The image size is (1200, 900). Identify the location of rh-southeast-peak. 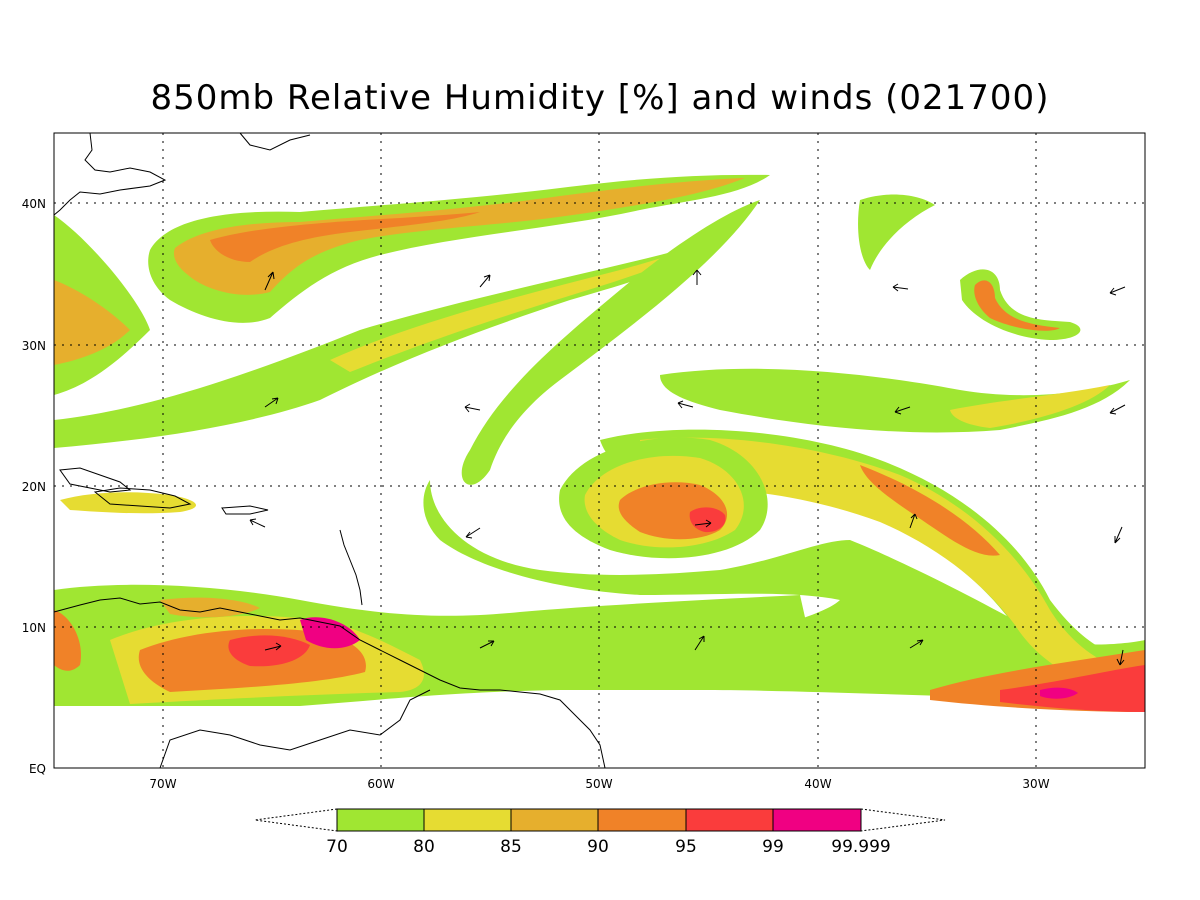
(1059, 693).